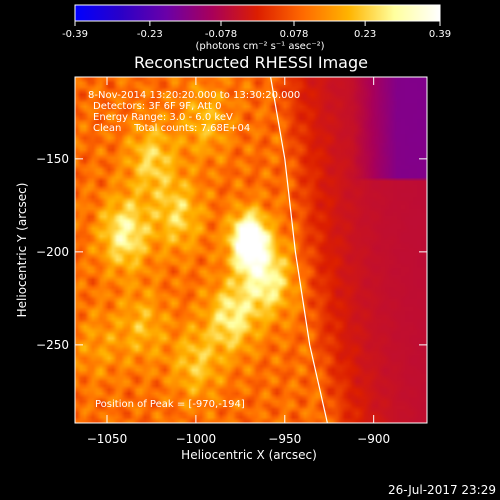  I want to click on info-line-clean: Clean Total counts: 7.68E+04, so click(171, 128).